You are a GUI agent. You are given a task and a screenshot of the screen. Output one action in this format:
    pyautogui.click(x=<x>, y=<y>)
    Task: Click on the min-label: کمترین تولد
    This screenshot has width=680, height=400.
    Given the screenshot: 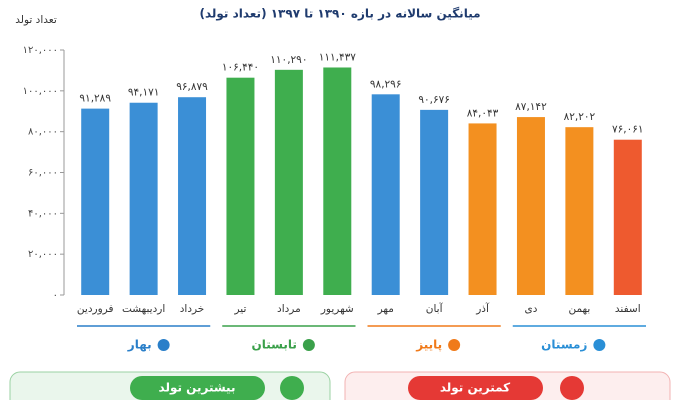 What is the action you would take?
    pyautogui.click(x=475, y=388)
    